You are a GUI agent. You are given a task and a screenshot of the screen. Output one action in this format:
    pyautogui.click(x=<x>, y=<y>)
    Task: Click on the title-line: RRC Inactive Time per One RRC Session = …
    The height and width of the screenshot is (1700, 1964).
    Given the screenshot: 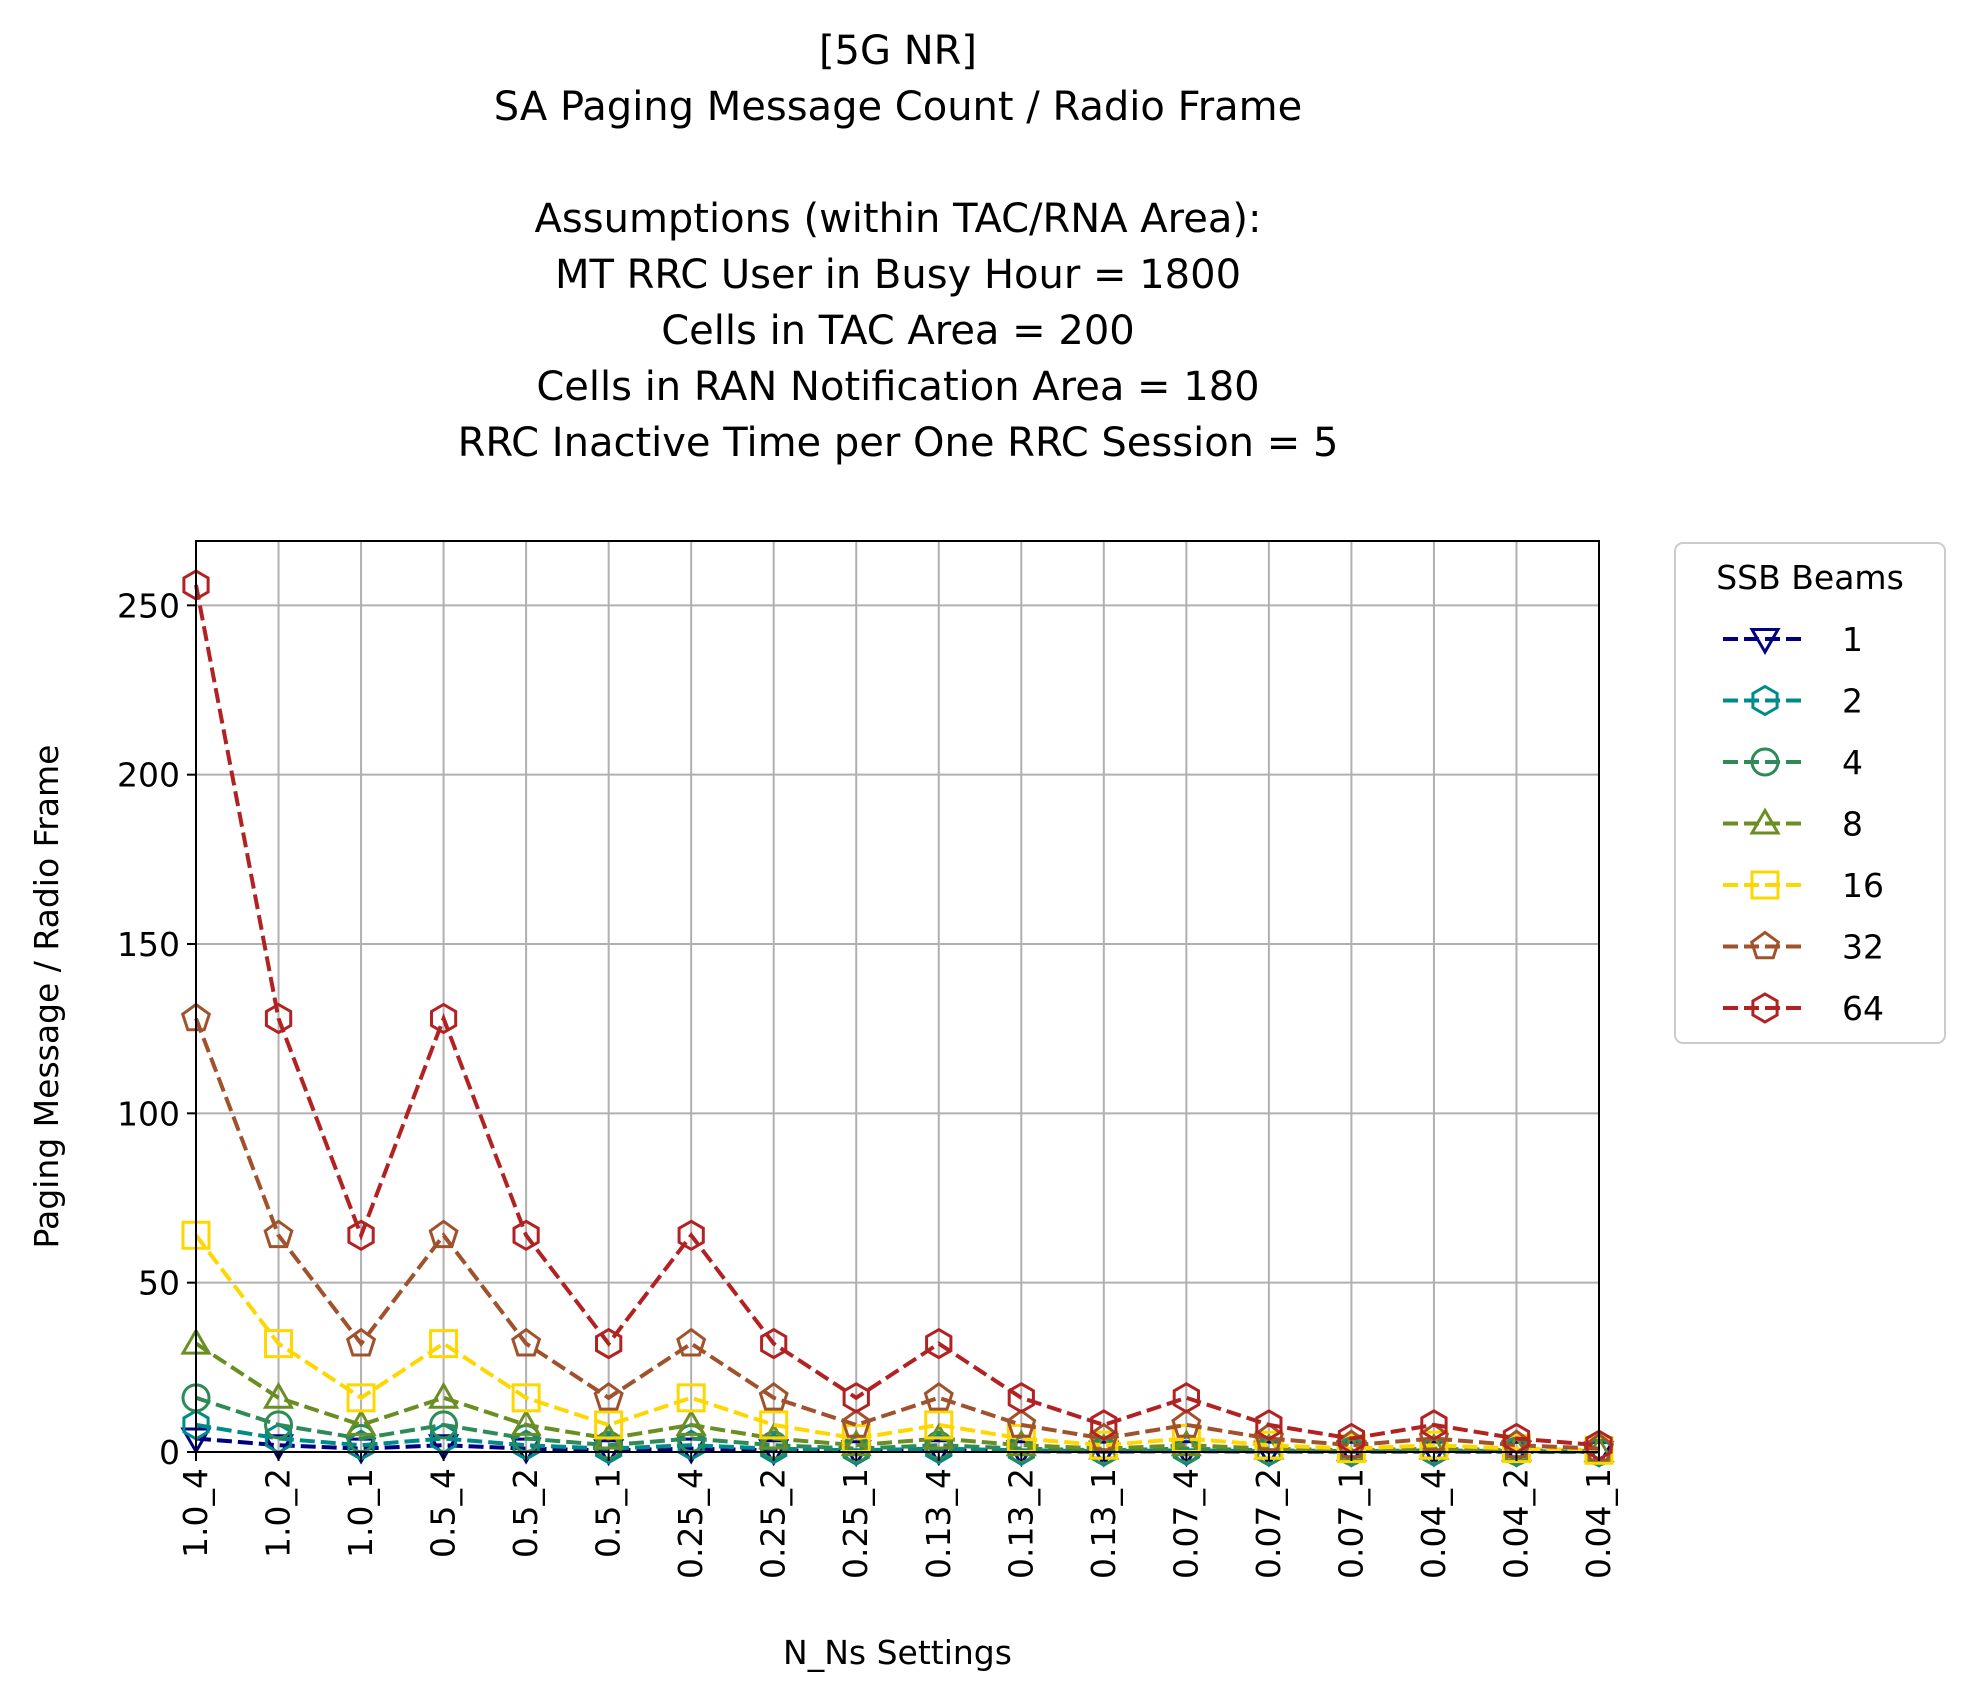 What is the action you would take?
    pyautogui.click(x=898, y=443)
    